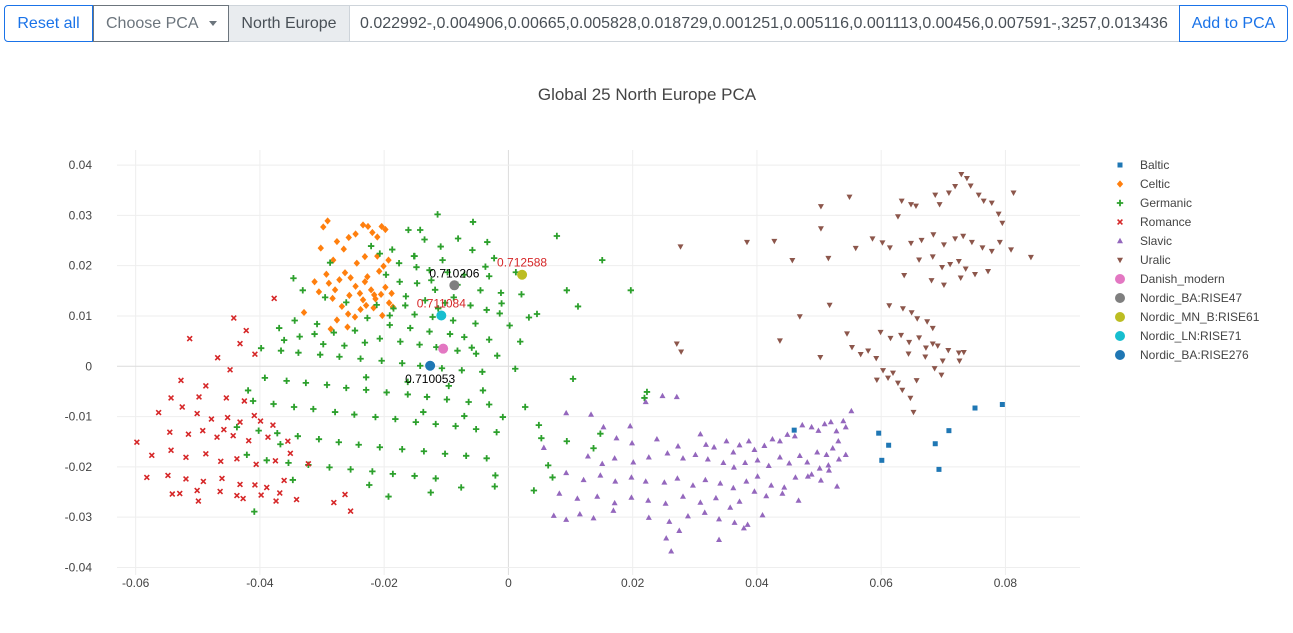 This screenshot has width=1293, height=633. What do you see at coordinates (1154, 203) in the screenshot?
I see `legend-item-germanic: Germanic` at bounding box center [1154, 203].